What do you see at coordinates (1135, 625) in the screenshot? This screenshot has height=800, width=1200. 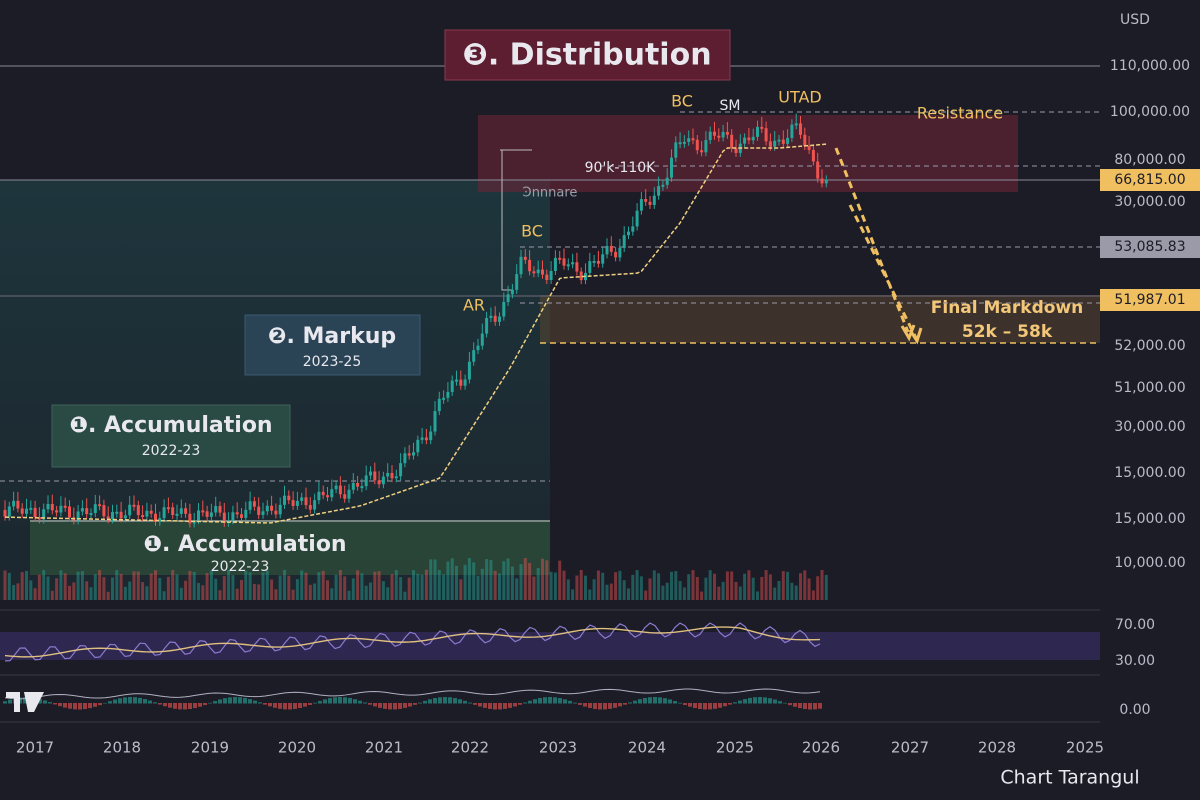 I see `indicator-label: 70.00` at bounding box center [1135, 625].